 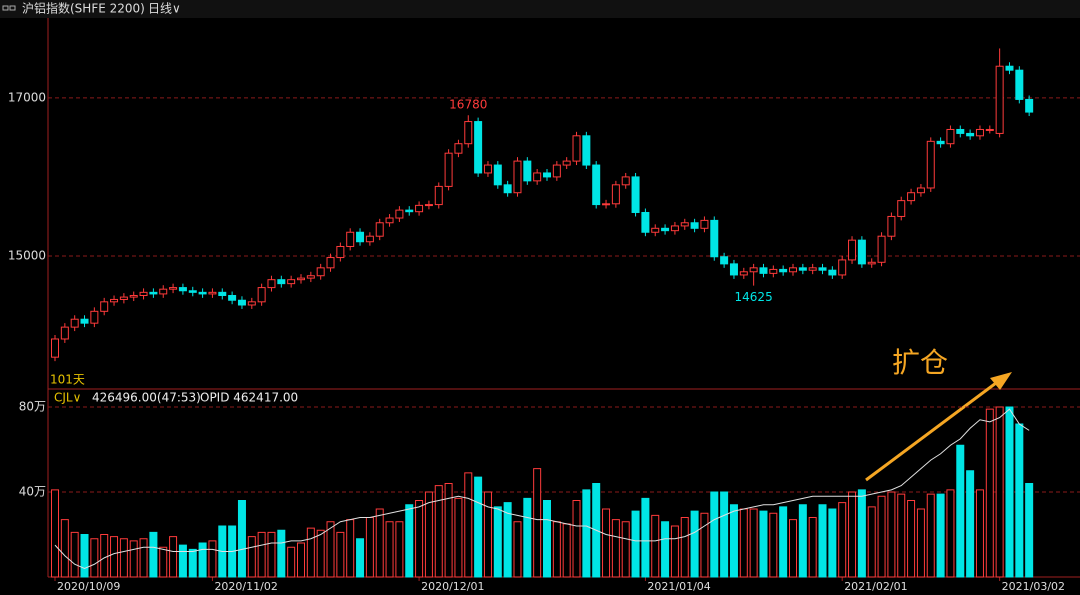 What do you see at coordinates (32, 407) in the screenshot?
I see `vol-tick-label: 80万` at bounding box center [32, 407].